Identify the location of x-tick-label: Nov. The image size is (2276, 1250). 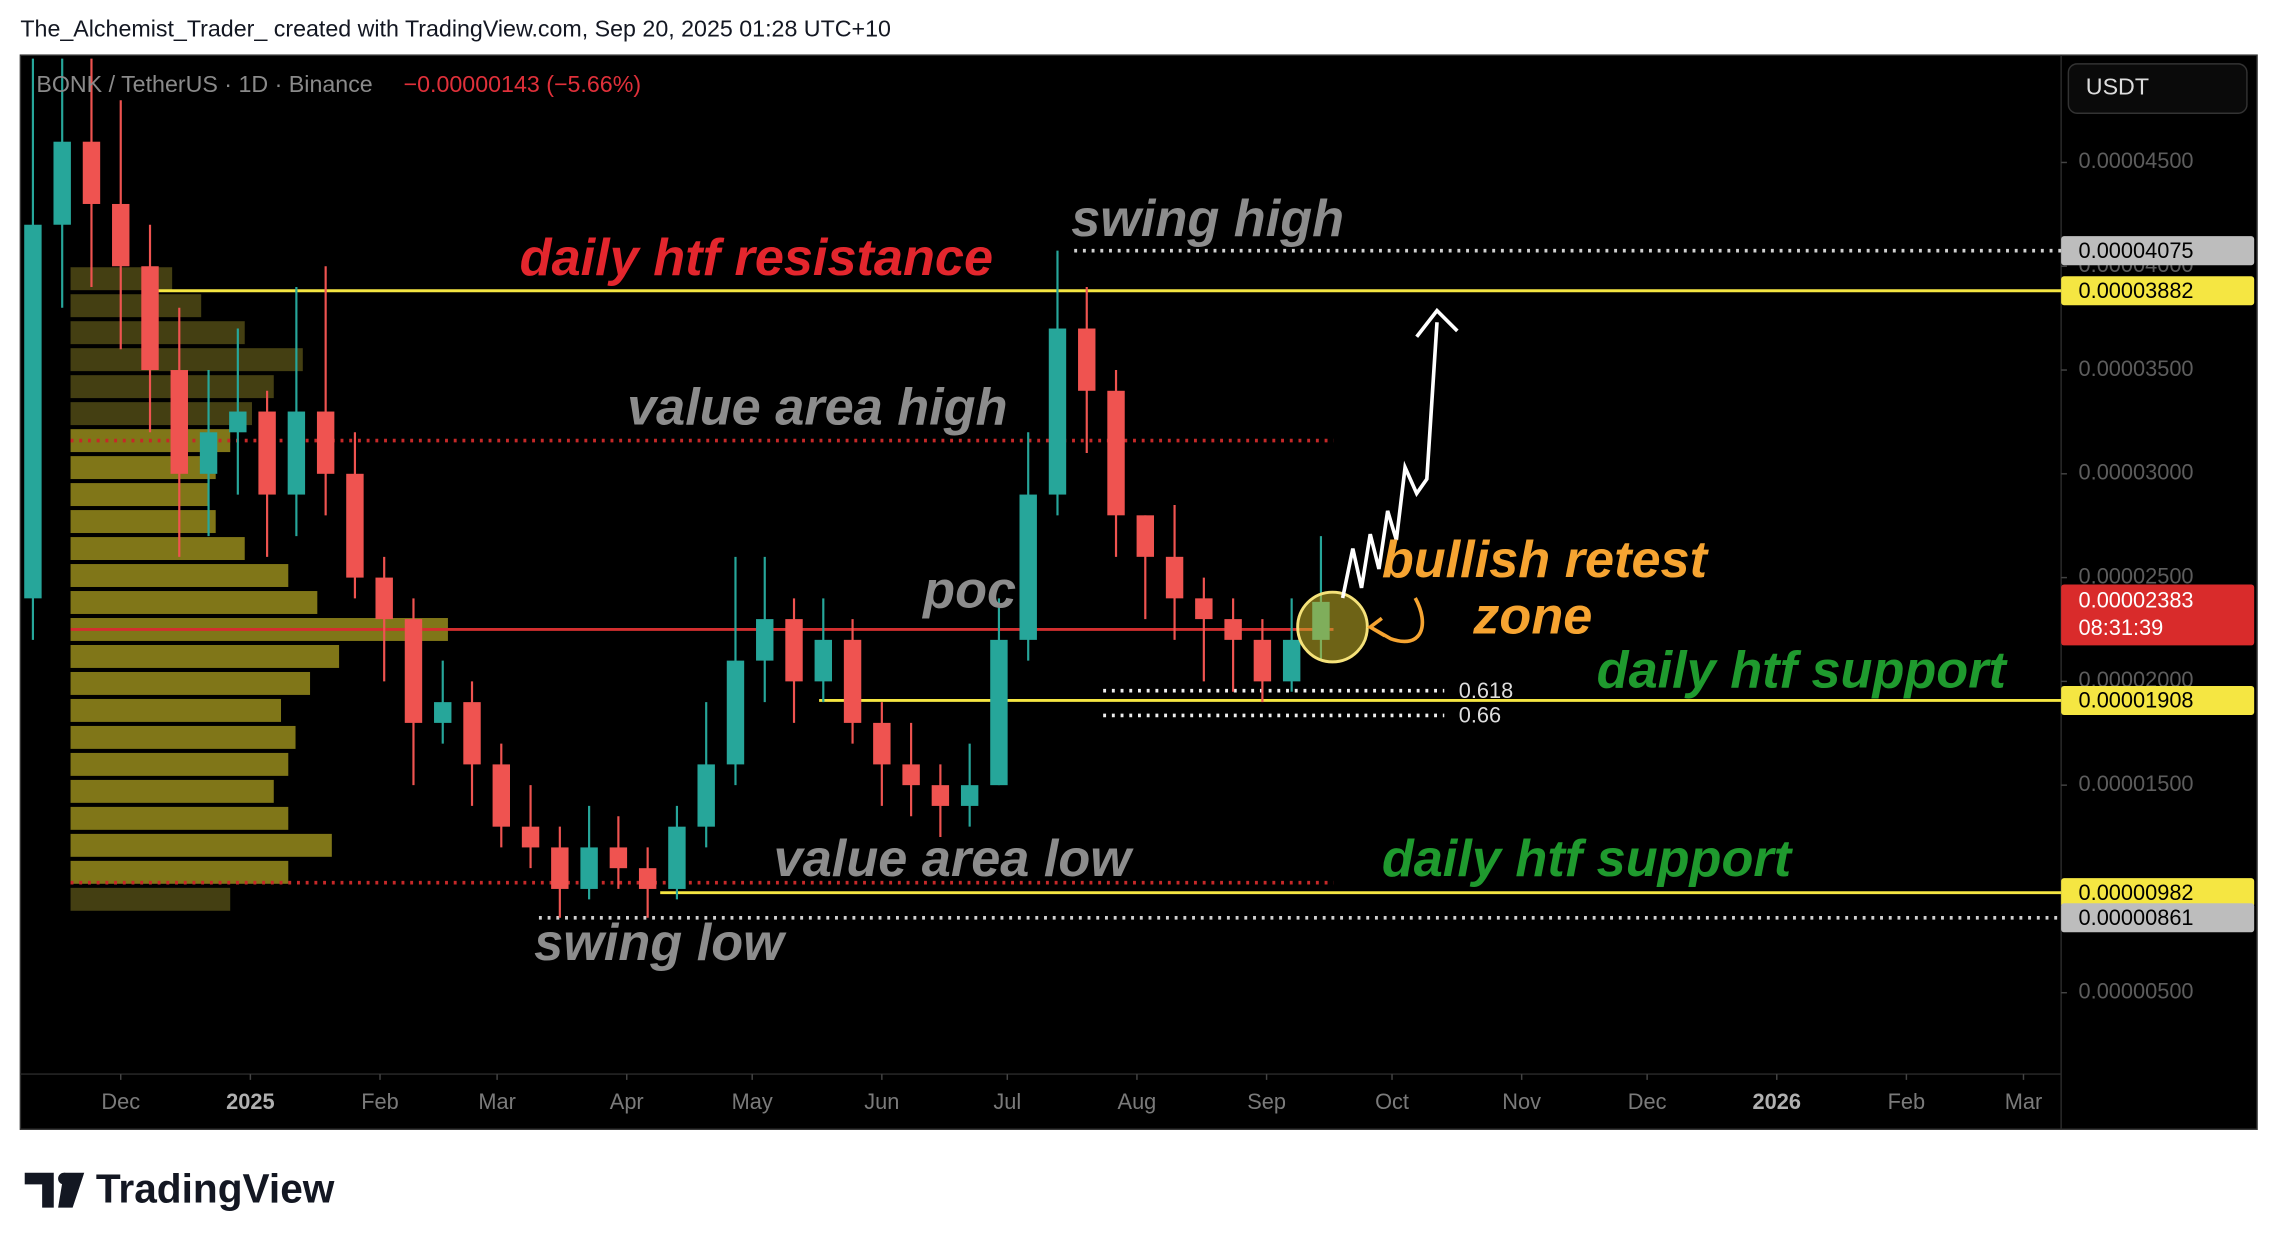
(1521, 1101).